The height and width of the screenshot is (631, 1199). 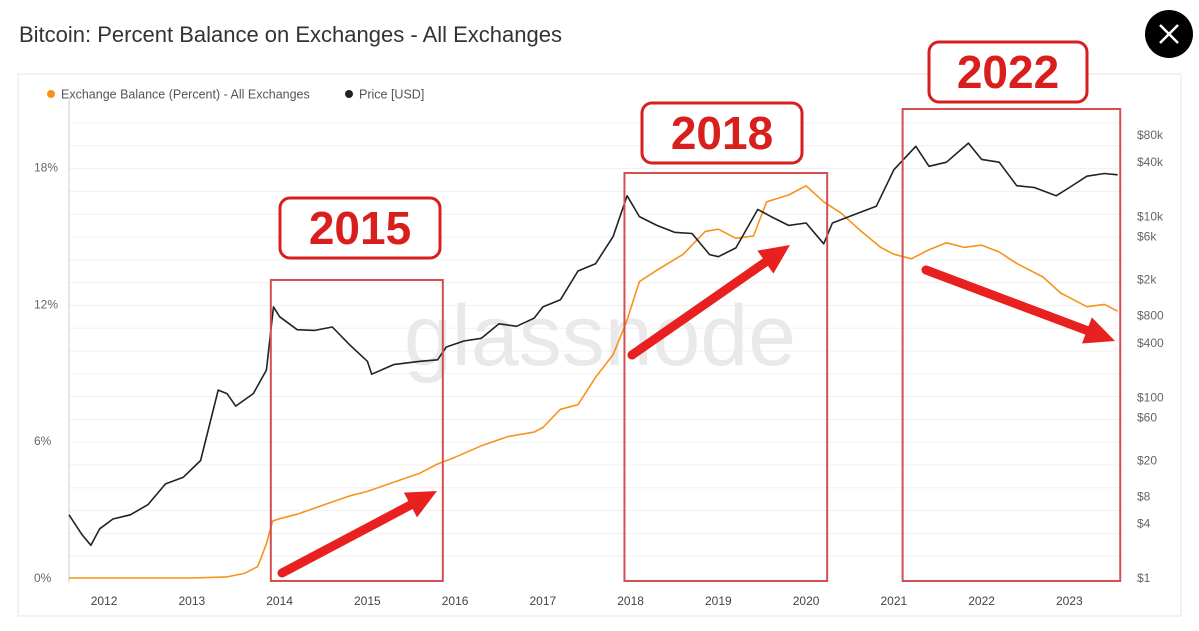 What do you see at coordinates (893, 601) in the screenshot?
I see `x-tick-label: 2021` at bounding box center [893, 601].